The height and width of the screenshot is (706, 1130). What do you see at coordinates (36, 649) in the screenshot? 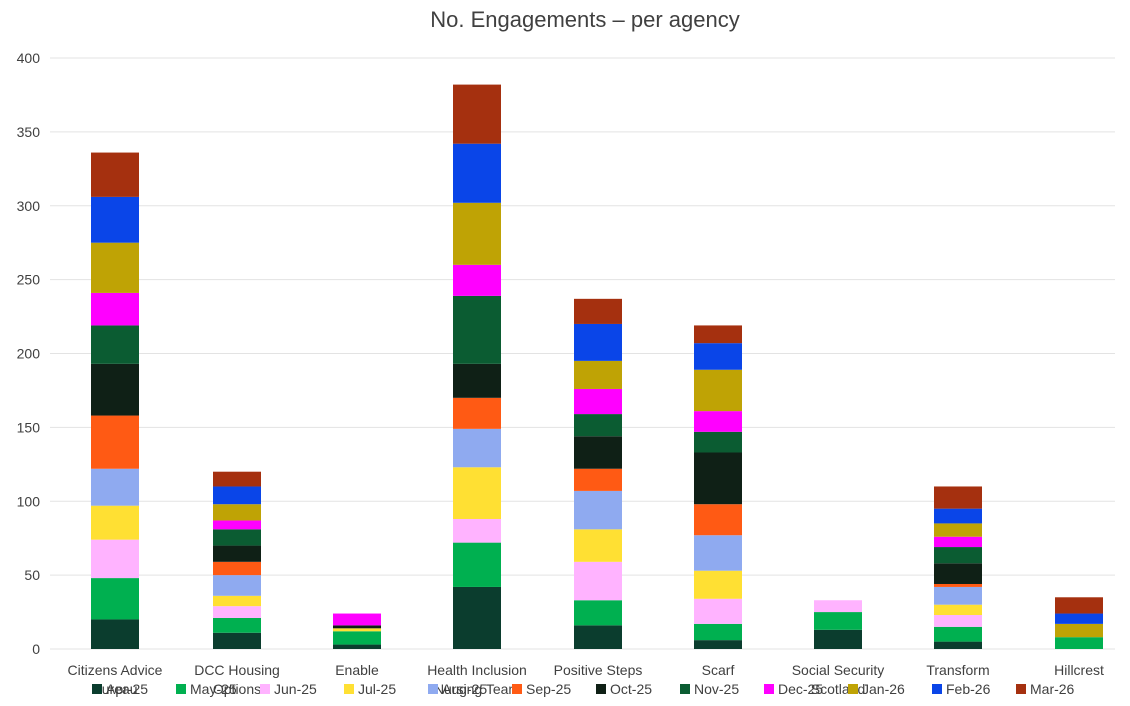
I see `y-tick-label: 0` at bounding box center [36, 649].